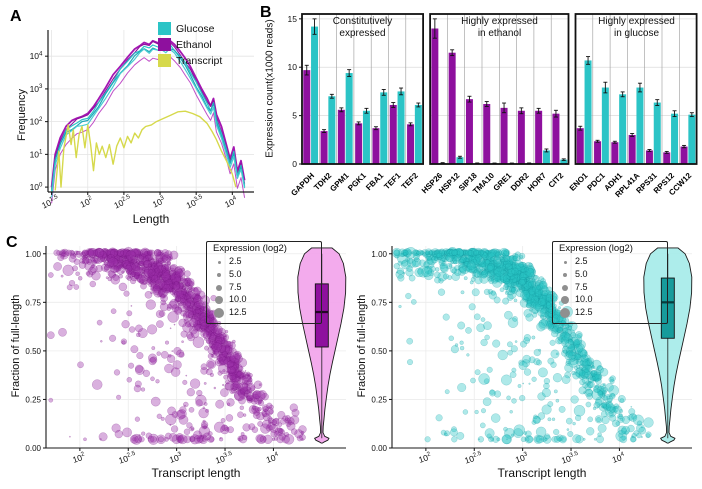 This screenshot has height=489, width=702. Describe the element at coordinates (623, 129) in the screenshot. I see `bar-glucose-ADH1` at that location.